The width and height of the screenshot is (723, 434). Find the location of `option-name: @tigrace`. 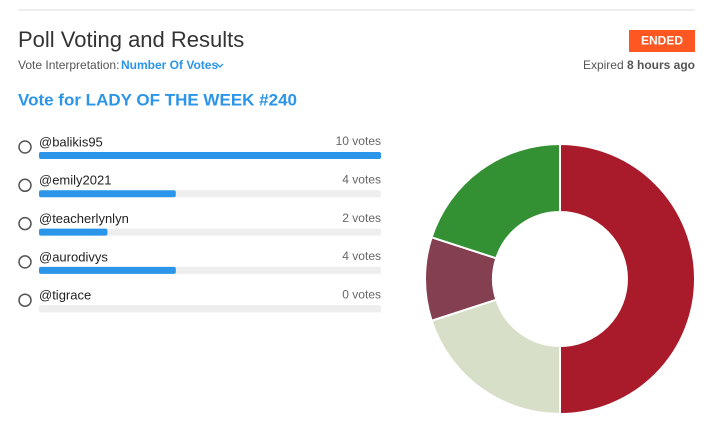

option-name: @tigrace is located at coordinates (65, 295).